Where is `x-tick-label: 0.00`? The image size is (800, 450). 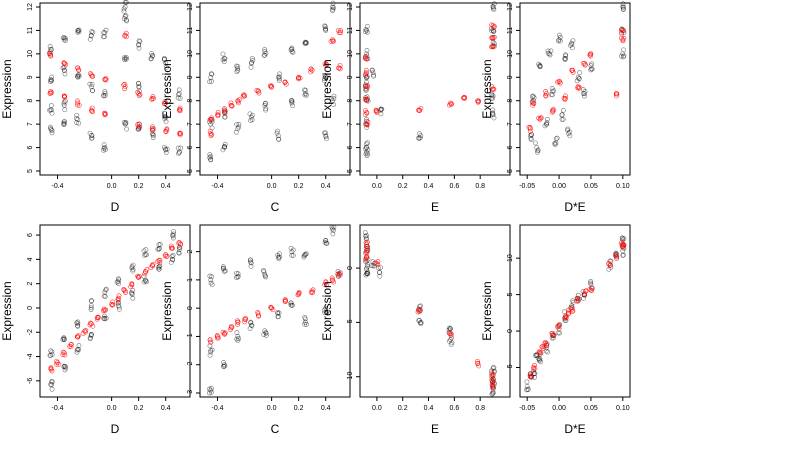
x-tick-label: 0.00 is located at coordinates (559, 186).